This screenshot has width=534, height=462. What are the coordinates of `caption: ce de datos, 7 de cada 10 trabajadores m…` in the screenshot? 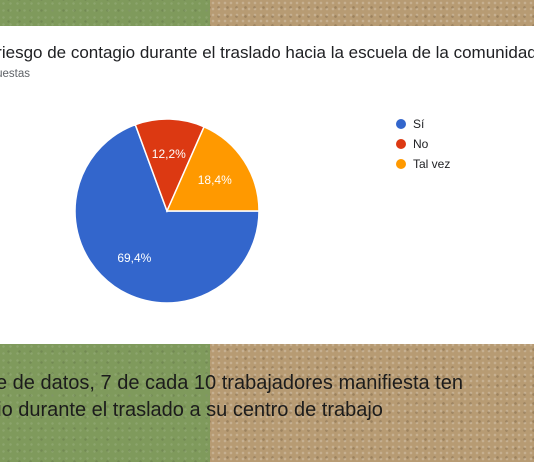 It's located at (267, 397).